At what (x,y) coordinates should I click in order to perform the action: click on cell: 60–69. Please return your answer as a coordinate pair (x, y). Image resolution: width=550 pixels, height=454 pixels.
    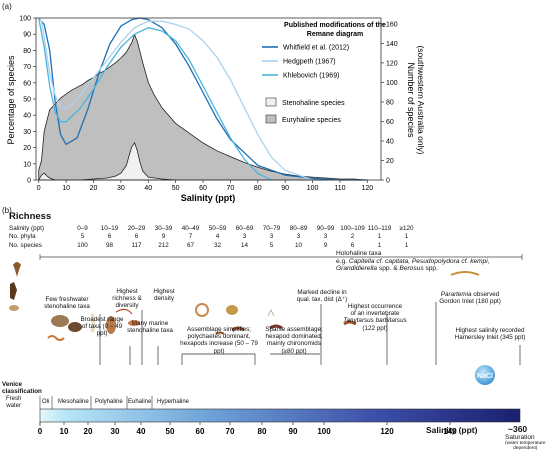
    Looking at the image, I should click on (244, 228).